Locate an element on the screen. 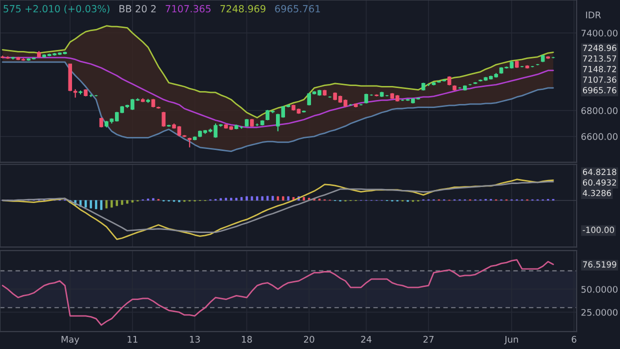  annotation: BB 20 2 is located at coordinates (138, 8).